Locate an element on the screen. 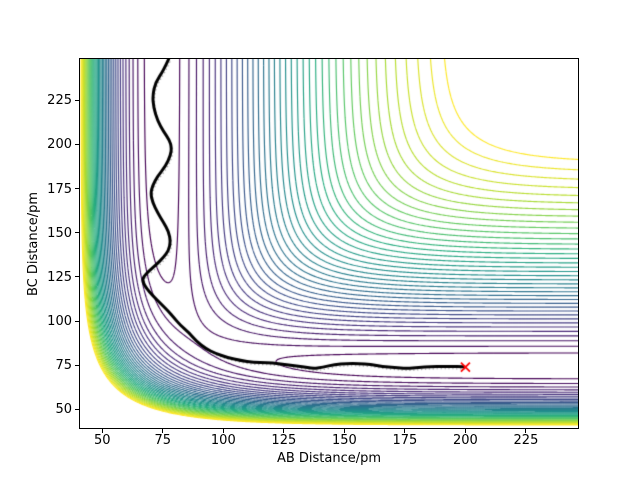  y-tick-label: 50 is located at coordinates (63, 410).